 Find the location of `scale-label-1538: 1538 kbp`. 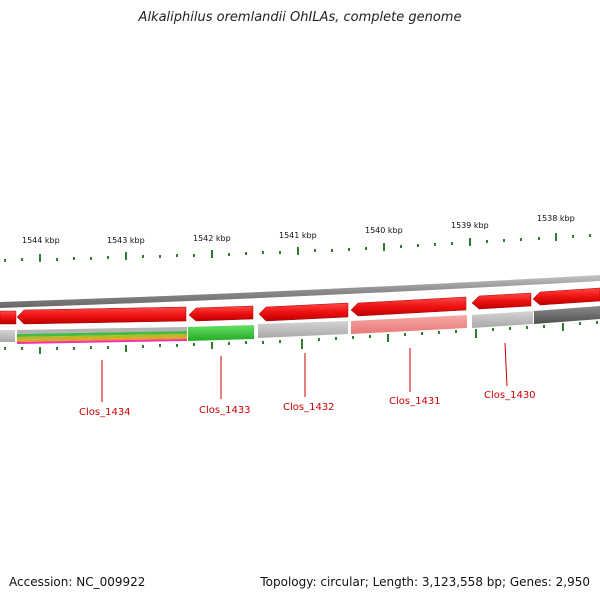

scale-label-1538: 1538 kbp is located at coordinates (556, 218).